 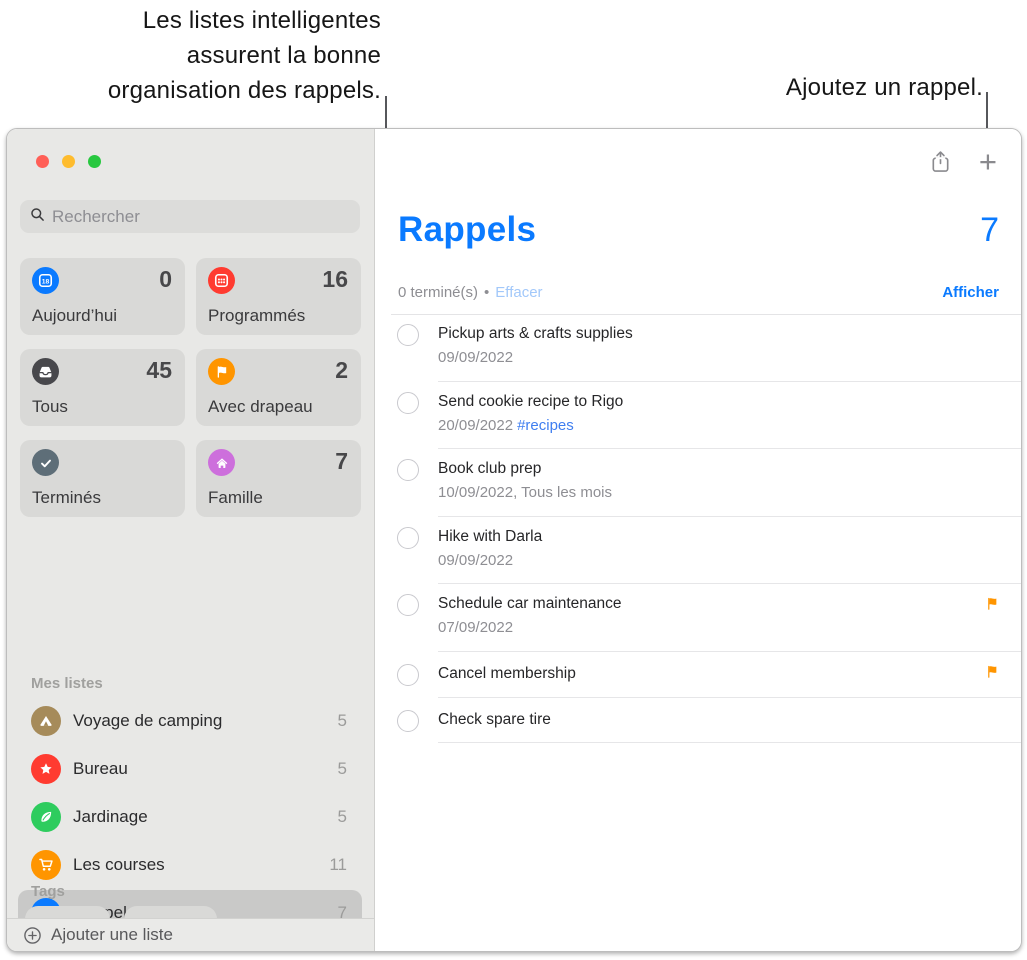 I want to click on completed-summary: 0 terminé(s), so click(x=438, y=292).